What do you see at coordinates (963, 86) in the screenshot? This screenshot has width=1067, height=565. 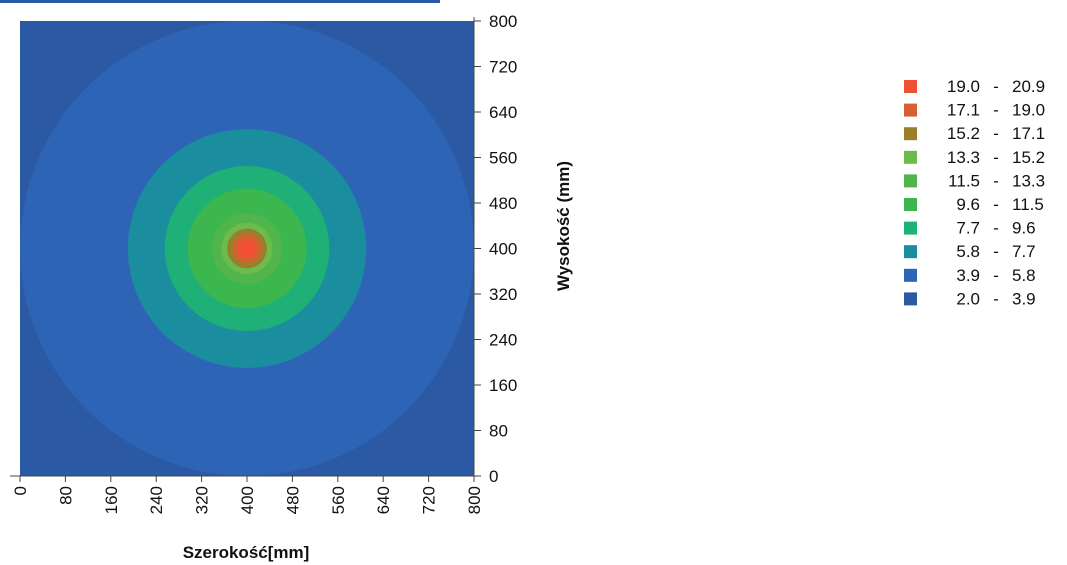 I see `legend-low-label: 19.0` at bounding box center [963, 86].